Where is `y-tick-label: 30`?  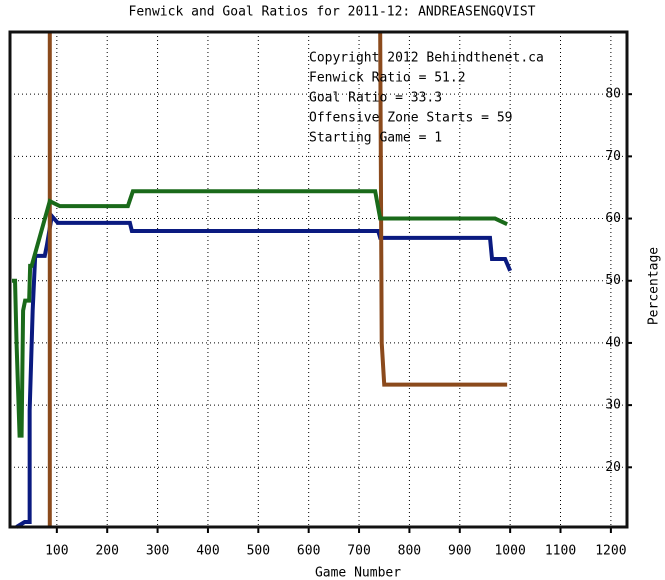 y-tick-label: 30 is located at coordinates (613, 405).